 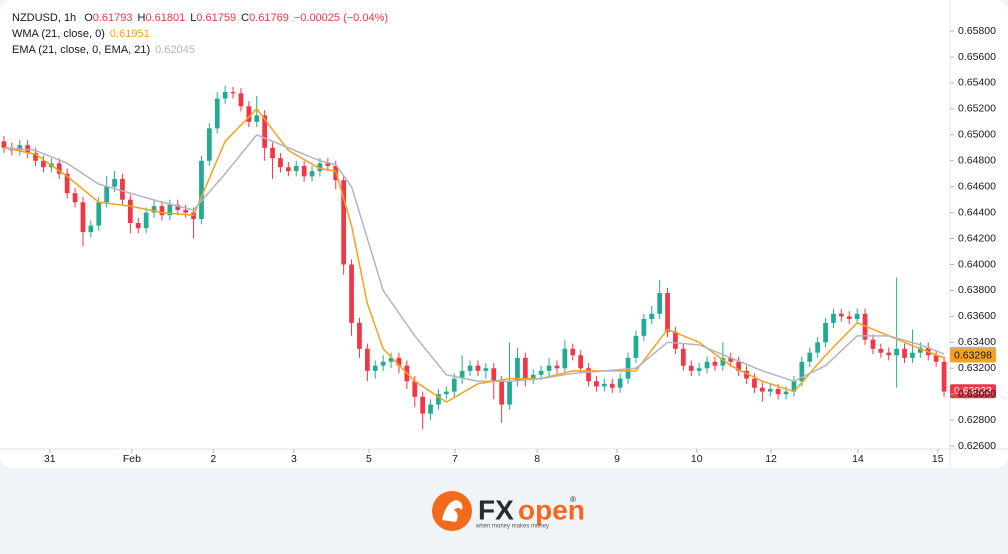 I want to click on ohlc-value: 0.61769, so click(x=269, y=18).